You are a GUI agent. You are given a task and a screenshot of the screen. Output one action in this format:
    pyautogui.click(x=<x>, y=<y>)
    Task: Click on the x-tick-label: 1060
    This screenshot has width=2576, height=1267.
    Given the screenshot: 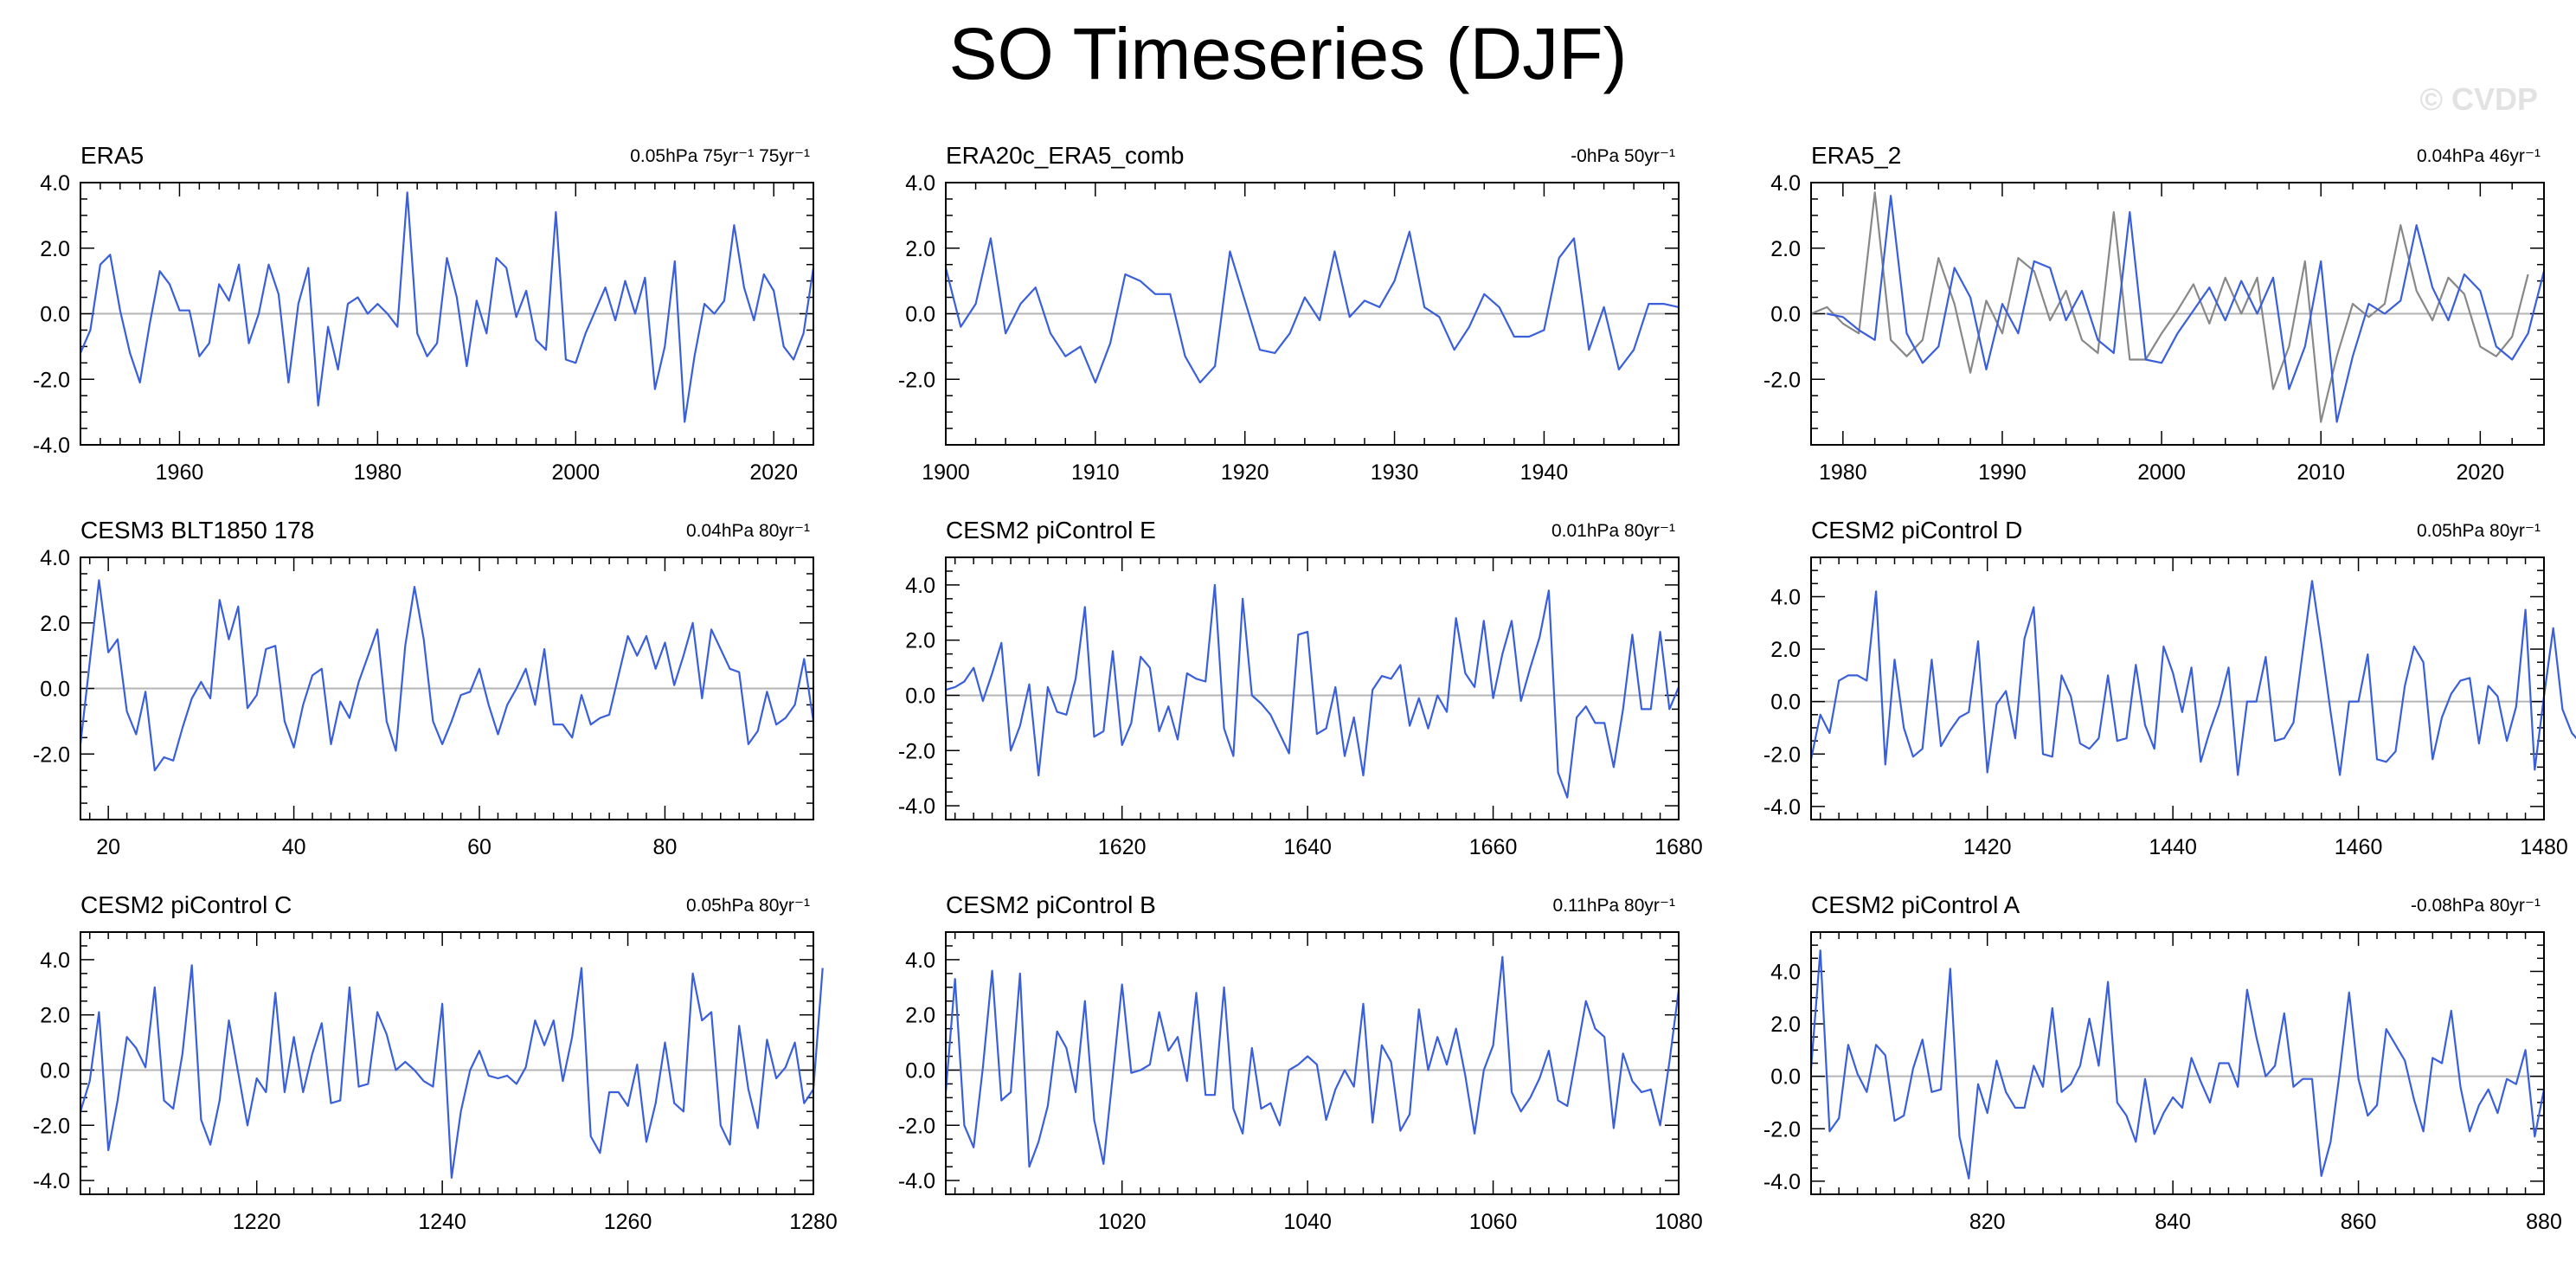 What is the action you would take?
    pyautogui.click(x=1494, y=1222)
    